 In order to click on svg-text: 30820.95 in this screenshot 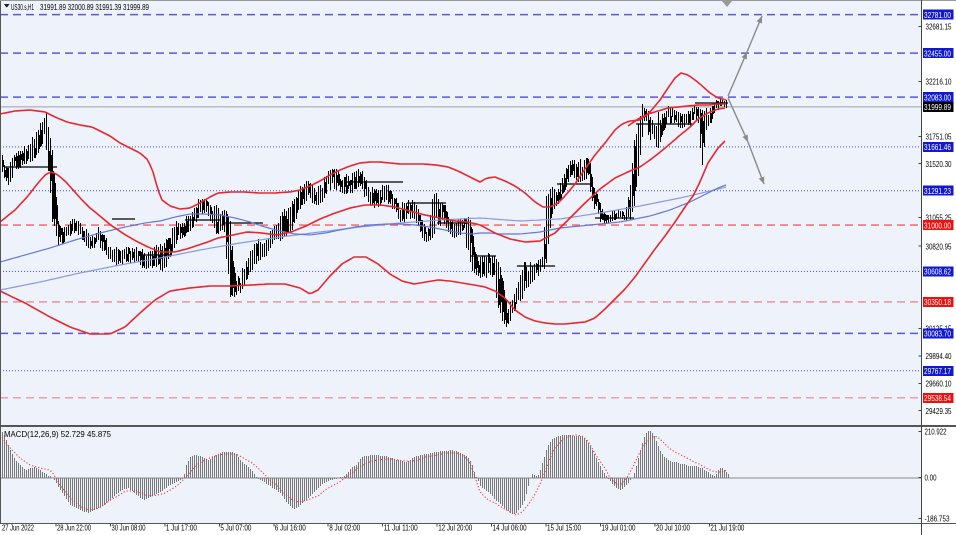, I will do `click(939, 246)`.